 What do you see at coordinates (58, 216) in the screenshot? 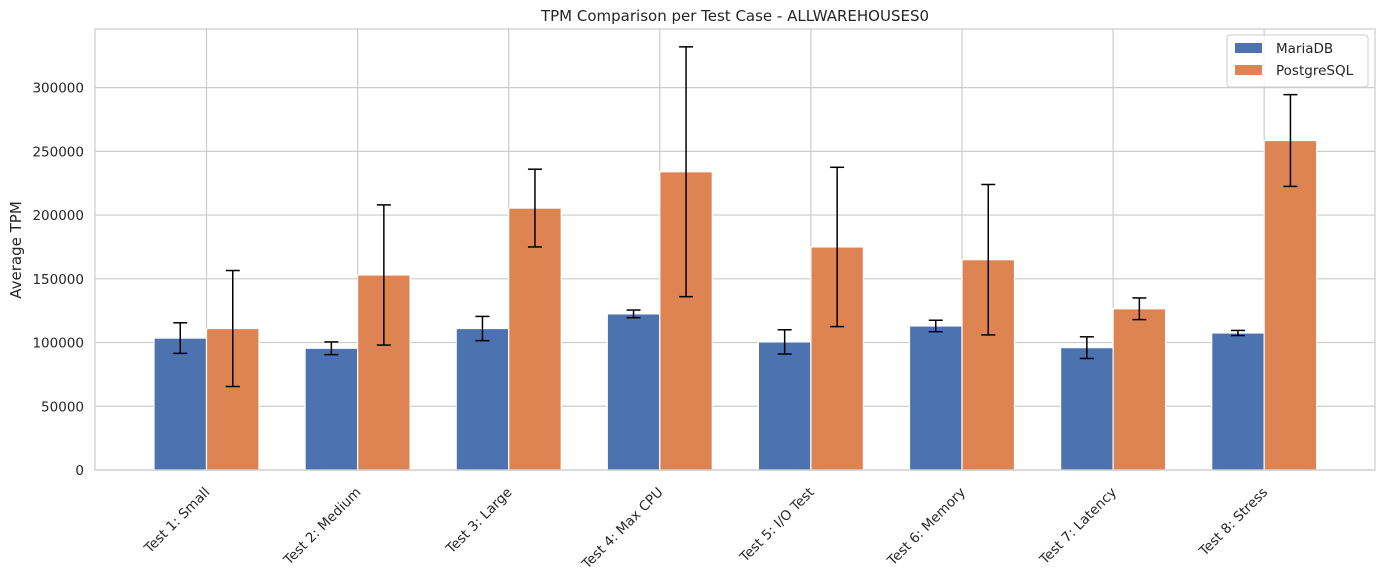
I see `y-tick-label: 200000` at bounding box center [58, 216].